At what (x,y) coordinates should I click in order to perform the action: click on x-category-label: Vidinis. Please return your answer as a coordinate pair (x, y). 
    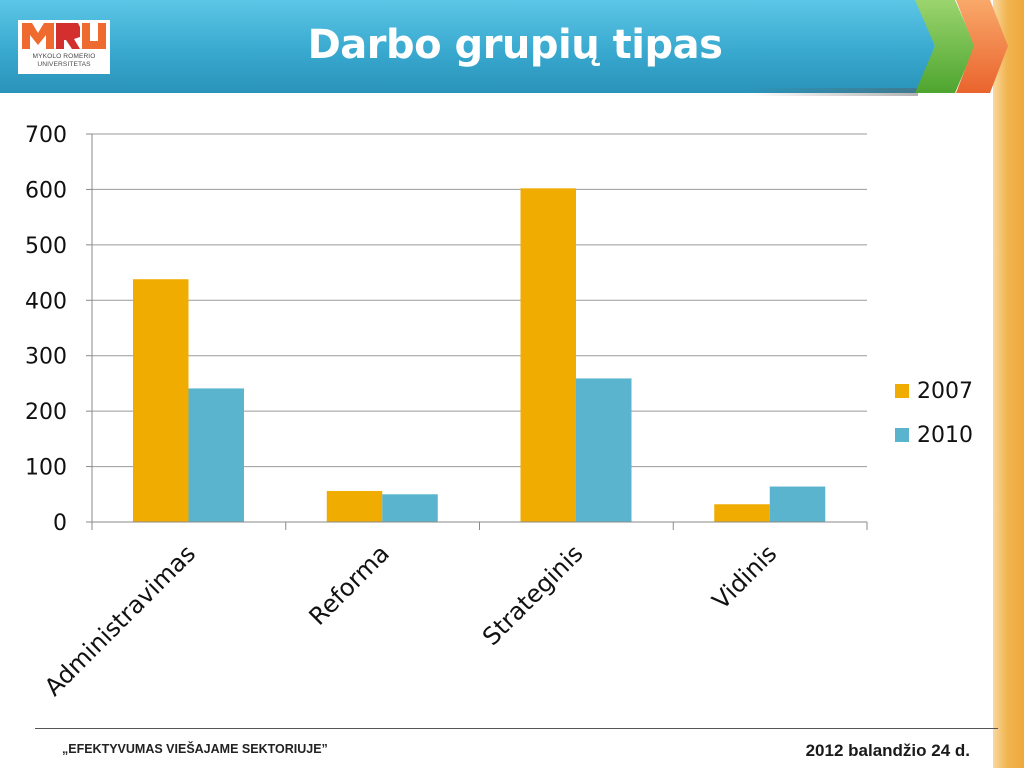
    Looking at the image, I should click on (745, 577).